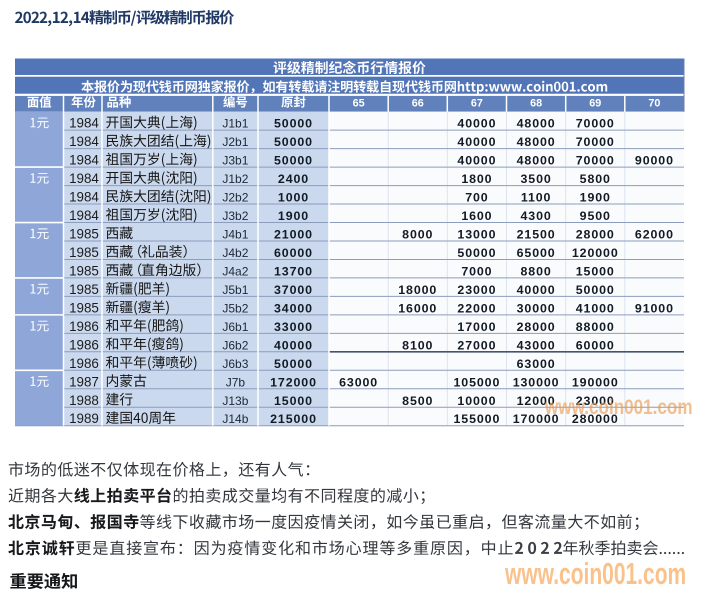 Image resolution: width=702 pixels, height=603 pixels. I want to click on svg-text: 170000, so click(536, 419).